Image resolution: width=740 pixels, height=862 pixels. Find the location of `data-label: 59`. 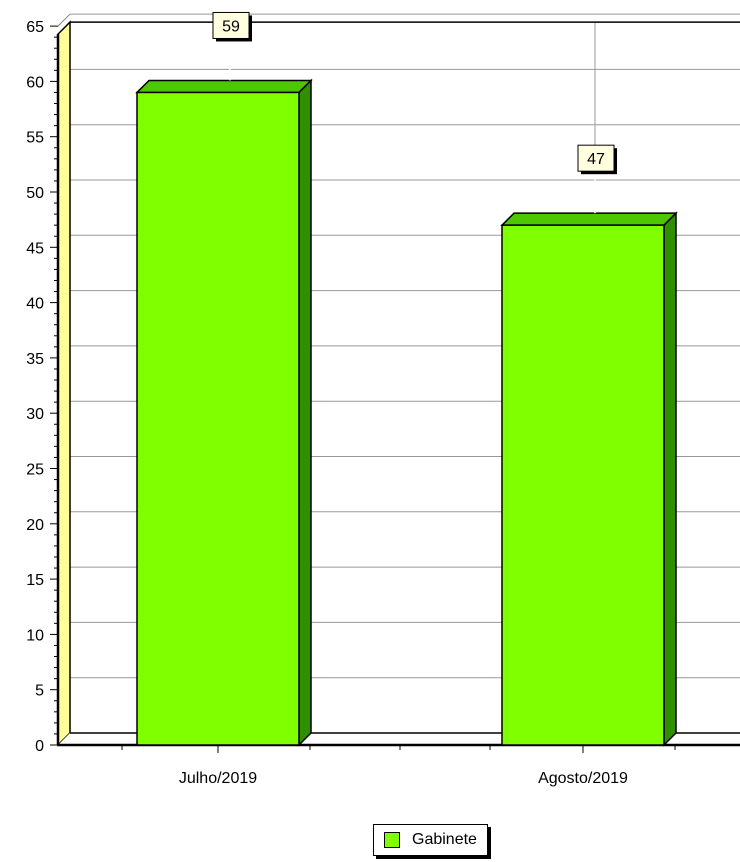

data-label: 59 is located at coordinates (232, 26).